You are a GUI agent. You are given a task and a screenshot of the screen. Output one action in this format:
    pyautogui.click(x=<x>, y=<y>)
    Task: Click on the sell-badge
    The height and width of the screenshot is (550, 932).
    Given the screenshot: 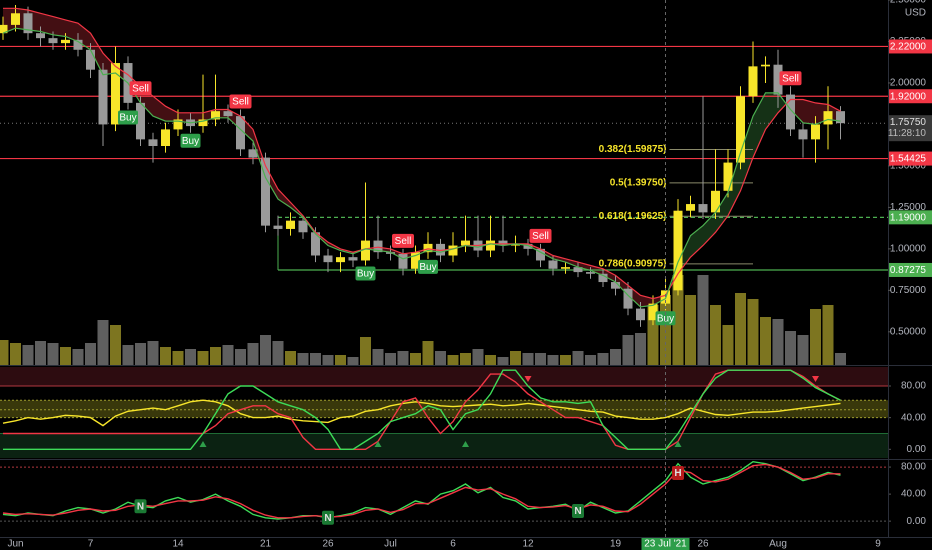 What is the action you would take?
    pyautogui.click(x=403, y=240)
    